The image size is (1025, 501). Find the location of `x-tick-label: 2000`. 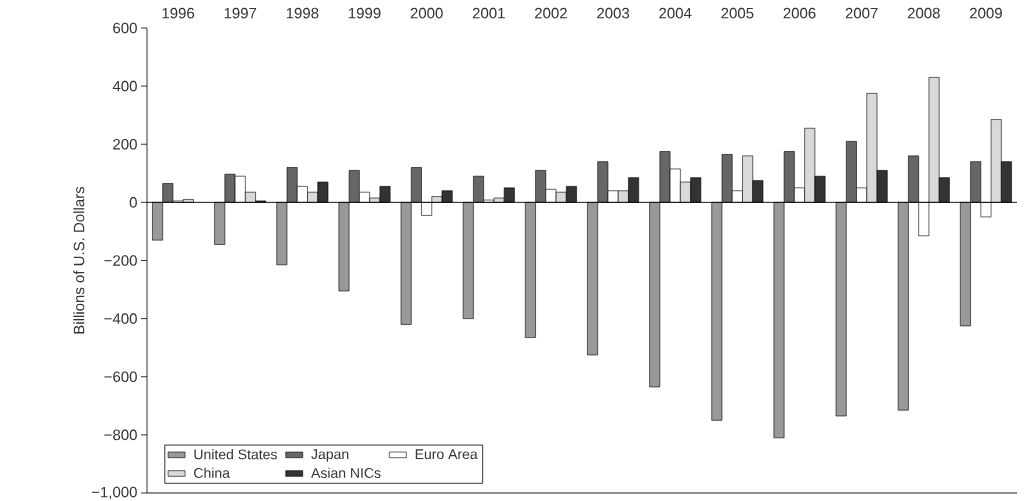

x-tick-label: 2000 is located at coordinates (426, 13).